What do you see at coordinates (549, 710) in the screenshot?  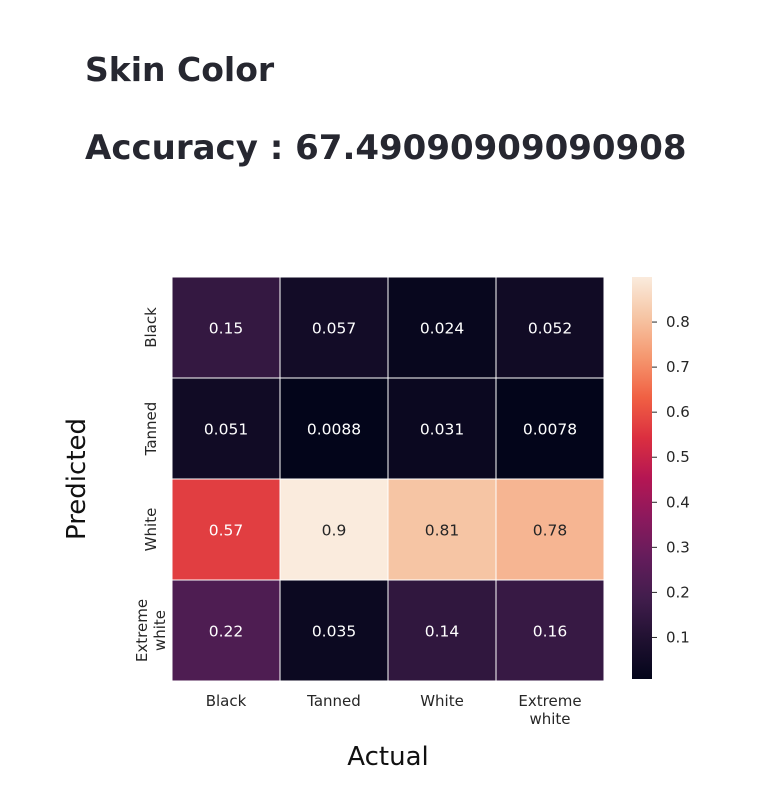 I see `x-tick-label: Extreme white` at bounding box center [549, 710].